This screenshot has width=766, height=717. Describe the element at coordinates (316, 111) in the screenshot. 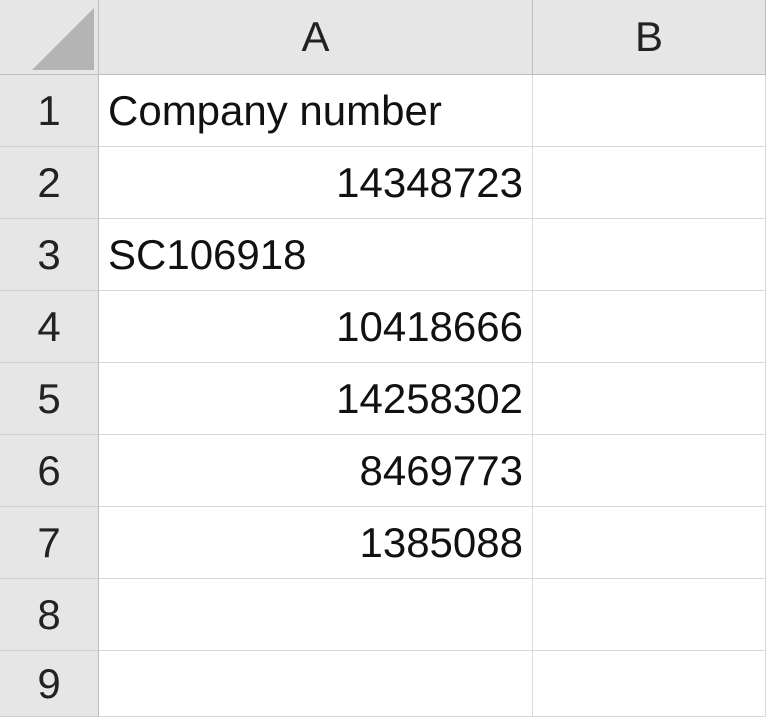

I see `cell-a1: Company number` at that location.